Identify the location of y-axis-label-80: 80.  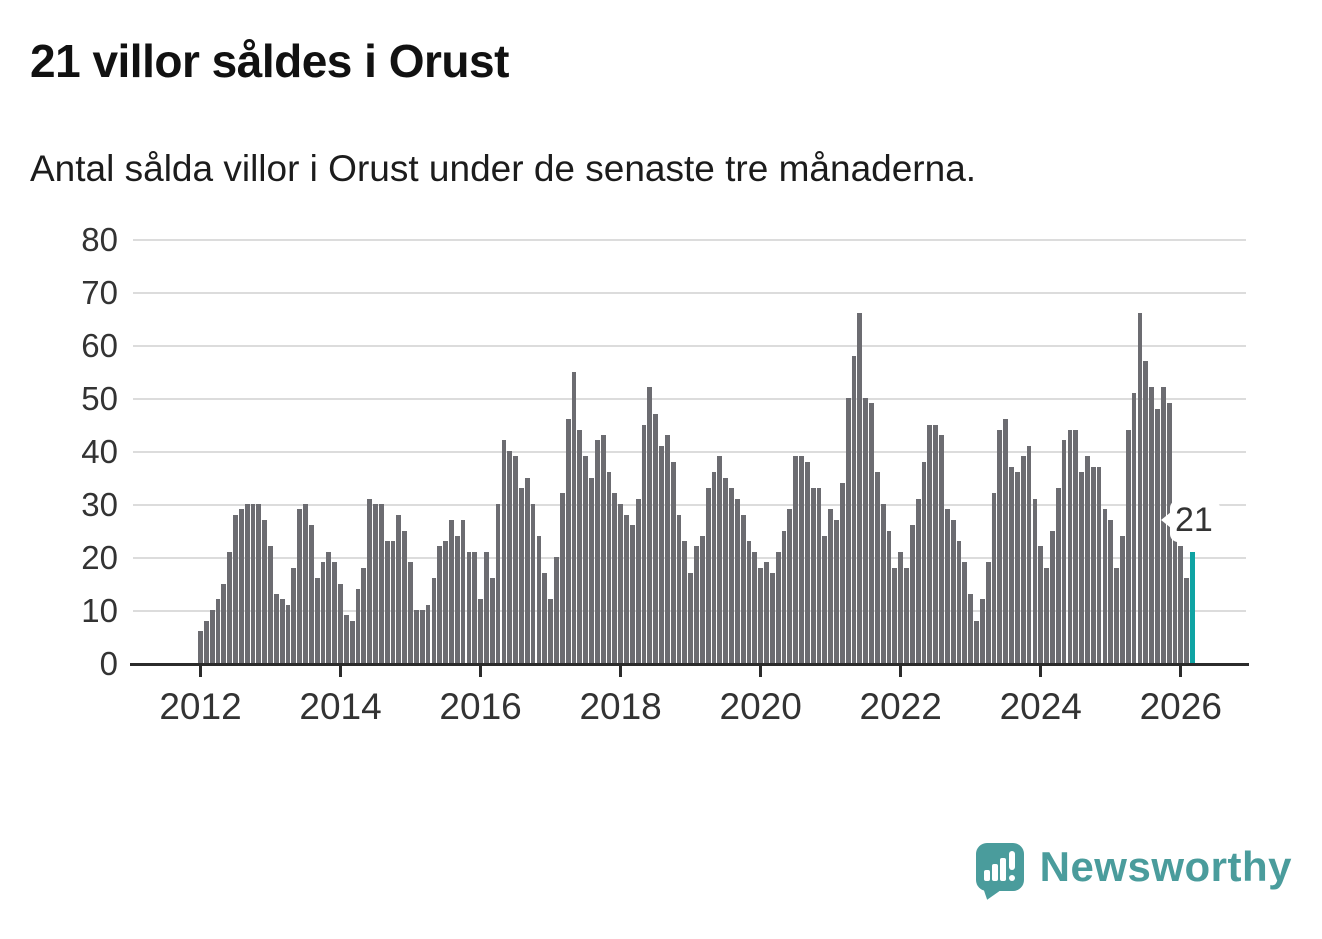
(99, 239).